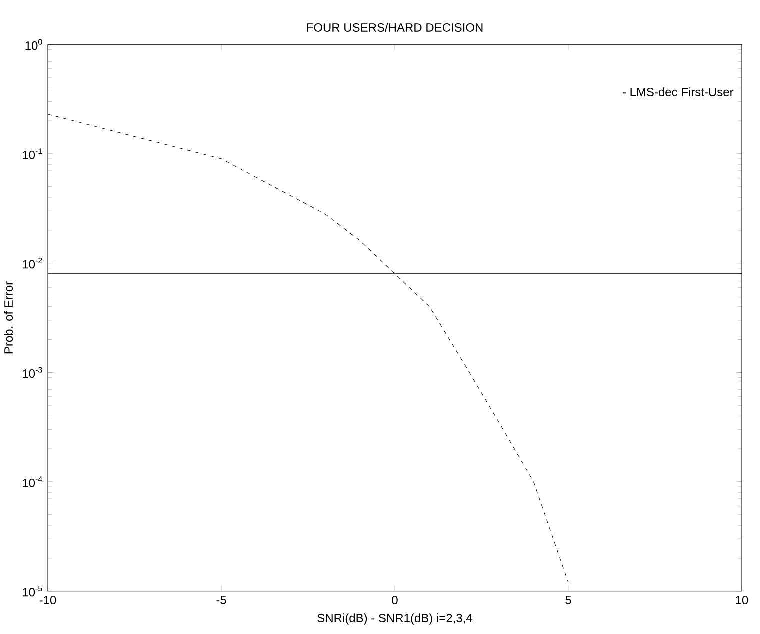  I want to click on x-tick-label: 5, so click(569, 600).